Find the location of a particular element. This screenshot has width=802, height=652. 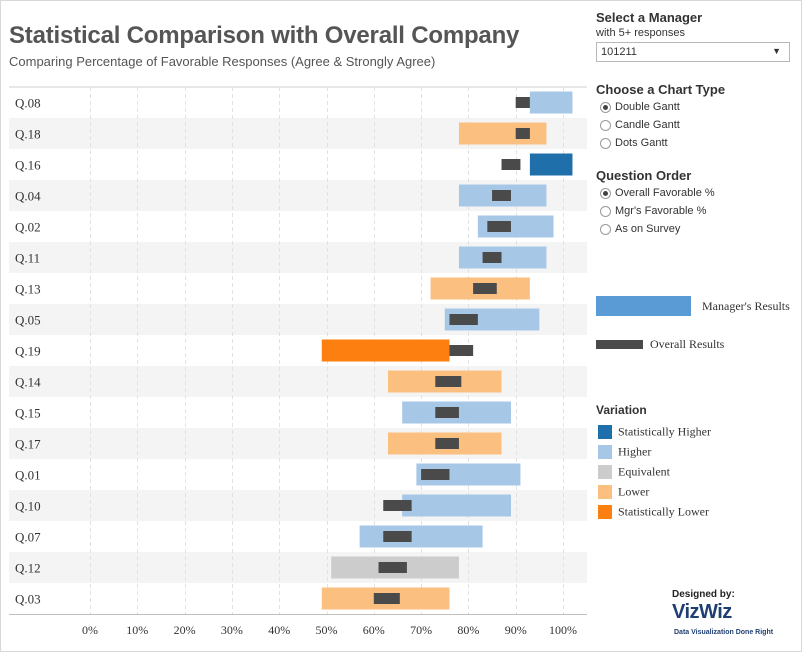

radio-label: Dots Gantt is located at coordinates (641, 143).